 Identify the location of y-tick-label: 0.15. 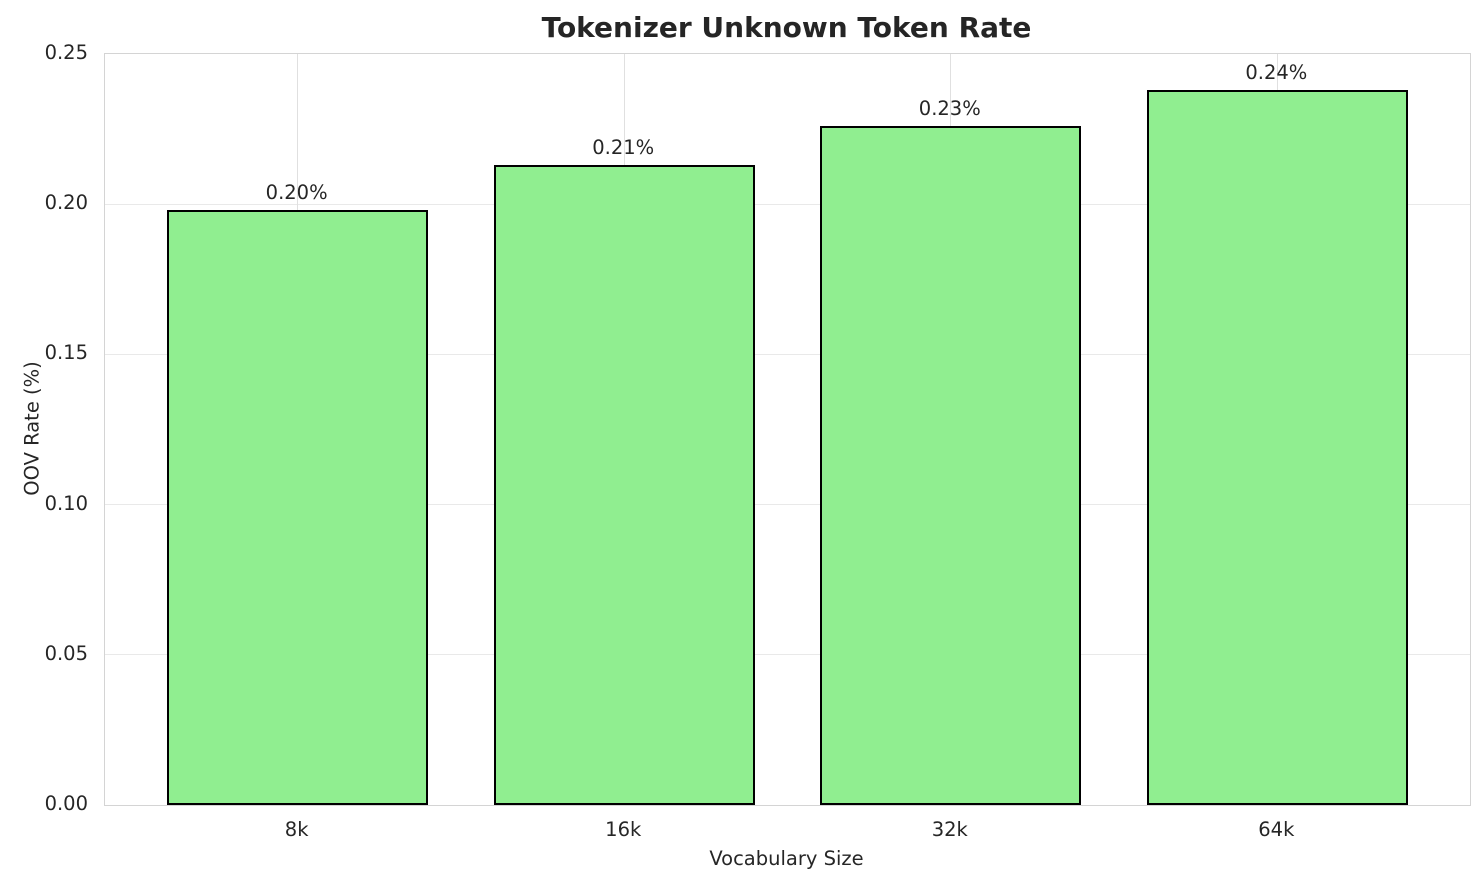
(66, 353).